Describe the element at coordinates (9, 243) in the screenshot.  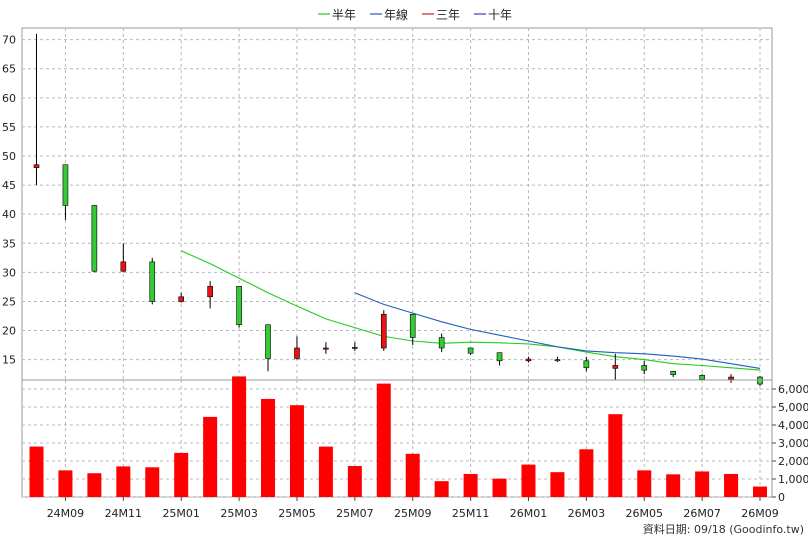
I see `price-tick-label: 35` at that location.